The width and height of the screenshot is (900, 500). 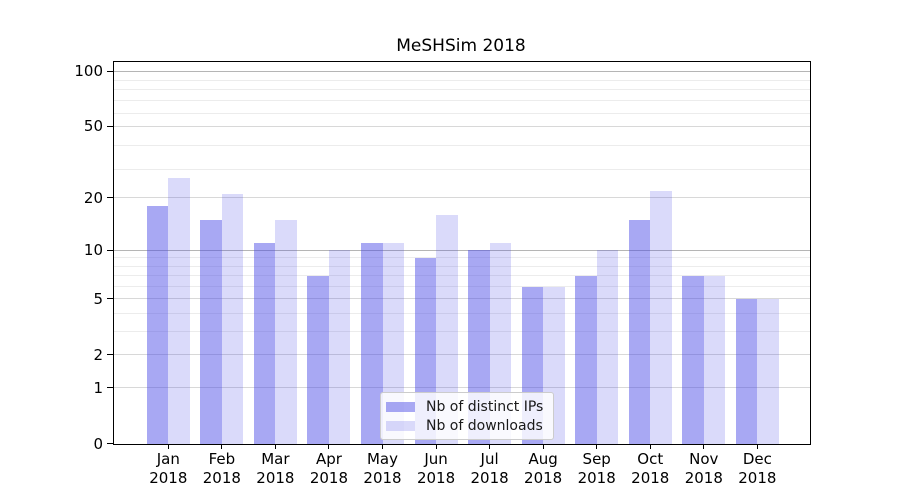 What do you see at coordinates (596, 459) in the screenshot?
I see `x-tick-month: Sep` at bounding box center [596, 459].